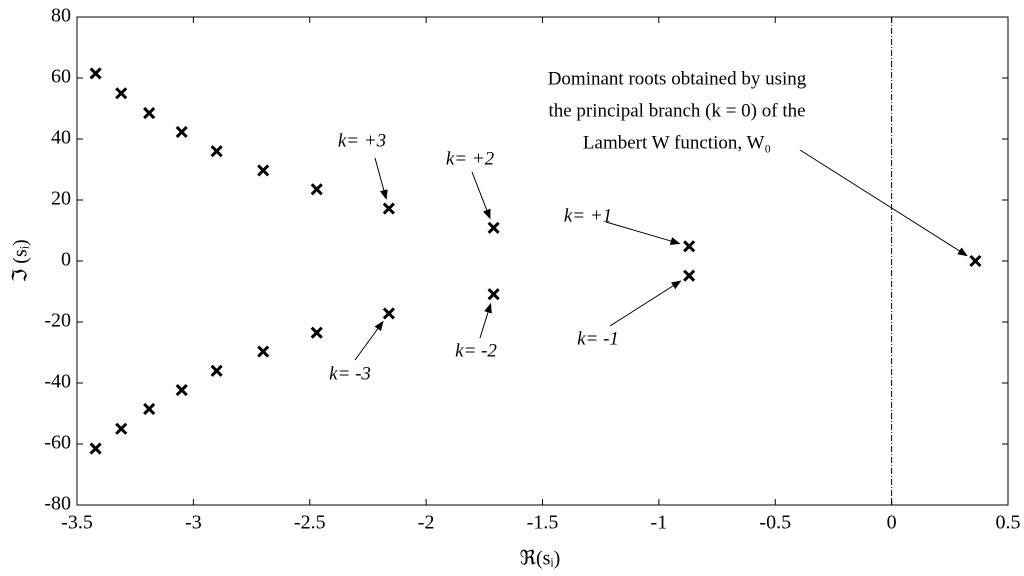 Image resolution: width=1024 pixels, height=576 pixels. What do you see at coordinates (57, 443) in the screenshot?
I see `y-tick-label: -60` at bounding box center [57, 443].